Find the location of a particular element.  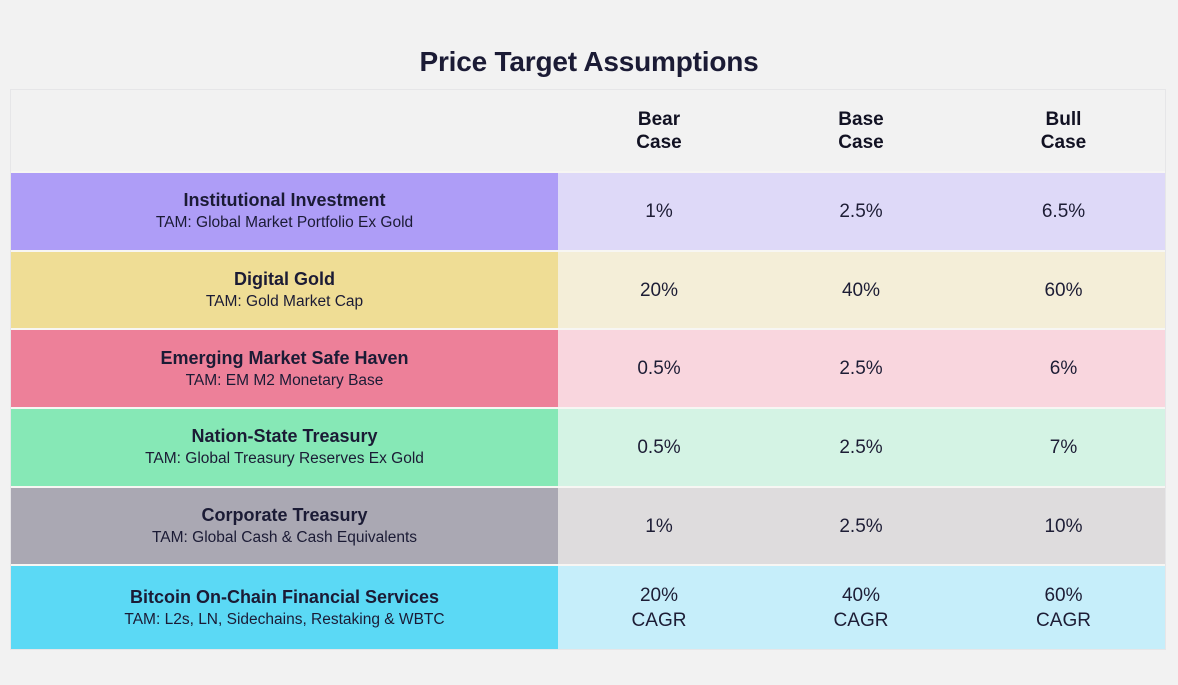

row-title: Digital Gold is located at coordinates (284, 279).